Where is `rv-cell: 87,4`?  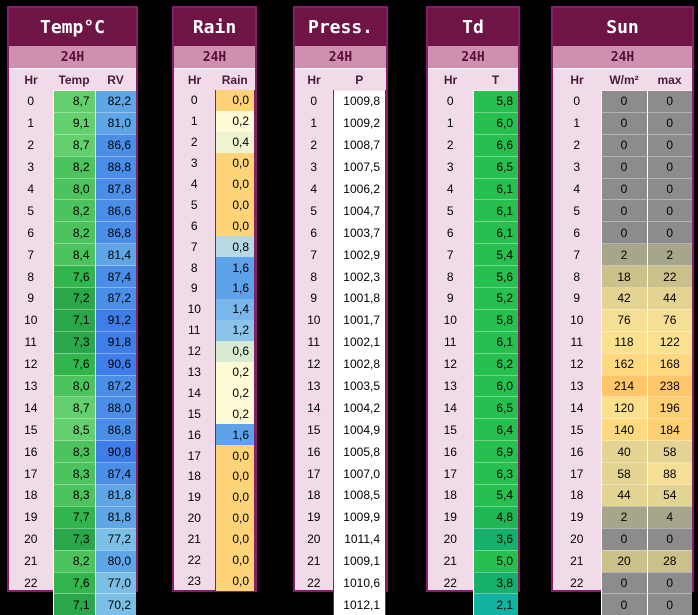
rv-cell: 87,4 is located at coordinates (115, 474).